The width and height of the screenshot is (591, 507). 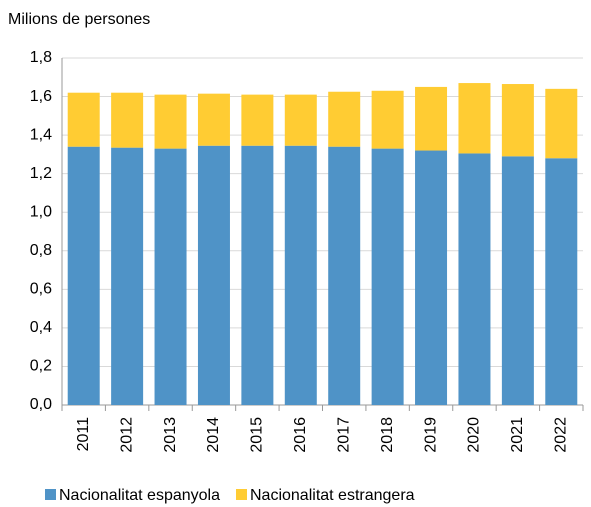 What do you see at coordinates (79, 19) in the screenshot?
I see `y-axis-label: Milions de persones` at bounding box center [79, 19].